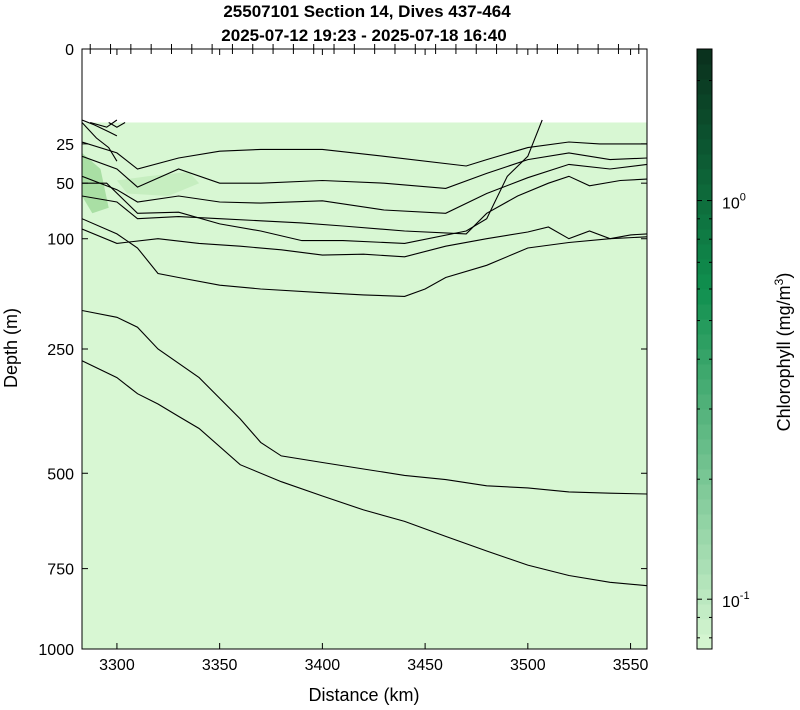 The width and height of the screenshot is (800, 710). I want to click on y-tick-label: 50, so click(65, 184).